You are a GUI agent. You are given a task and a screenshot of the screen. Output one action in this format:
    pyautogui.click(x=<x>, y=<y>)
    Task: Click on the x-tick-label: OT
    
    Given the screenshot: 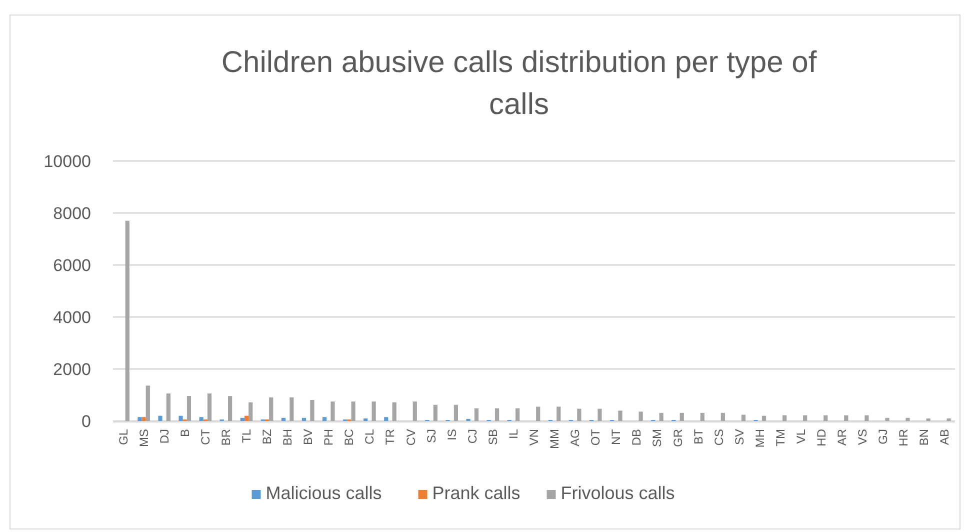 What is the action you would take?
    pyautogui.click(x=595, y=437)
    